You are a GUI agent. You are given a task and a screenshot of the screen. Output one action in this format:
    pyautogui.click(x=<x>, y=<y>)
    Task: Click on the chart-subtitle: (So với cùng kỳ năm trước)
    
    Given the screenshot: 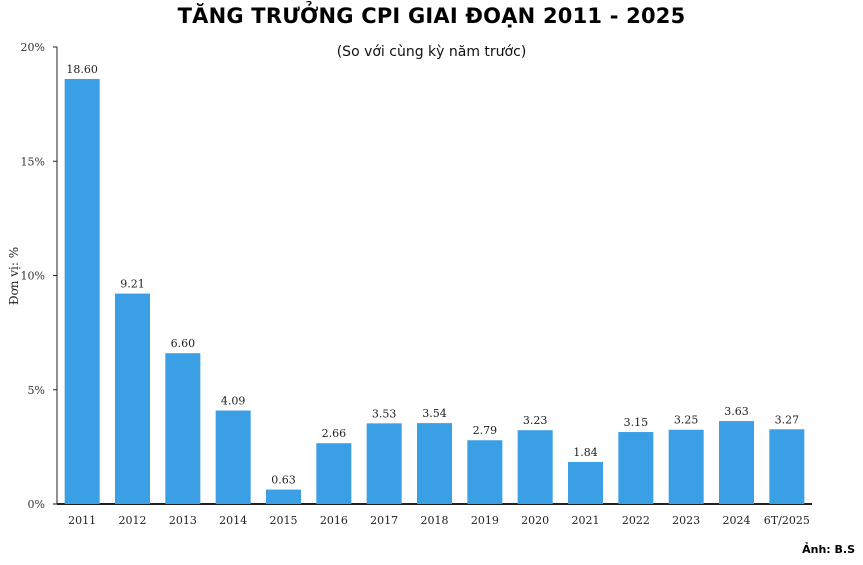 What is the action you would take?
    pyautogui.click(x=431, y=52)
    